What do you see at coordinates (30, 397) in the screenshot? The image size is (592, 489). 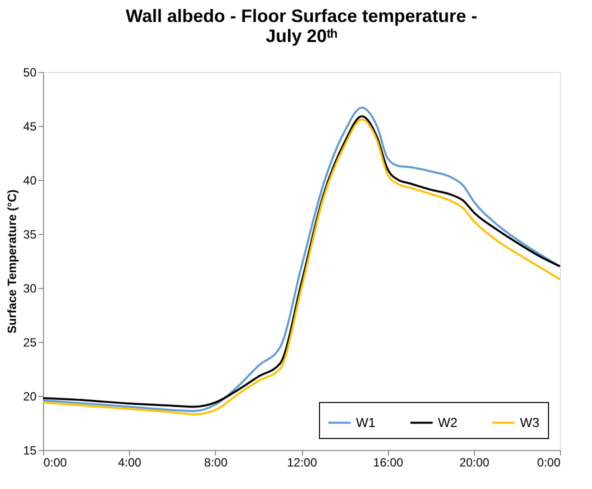 I see `y-tick-label: 20` at bounding box center [30, 397].